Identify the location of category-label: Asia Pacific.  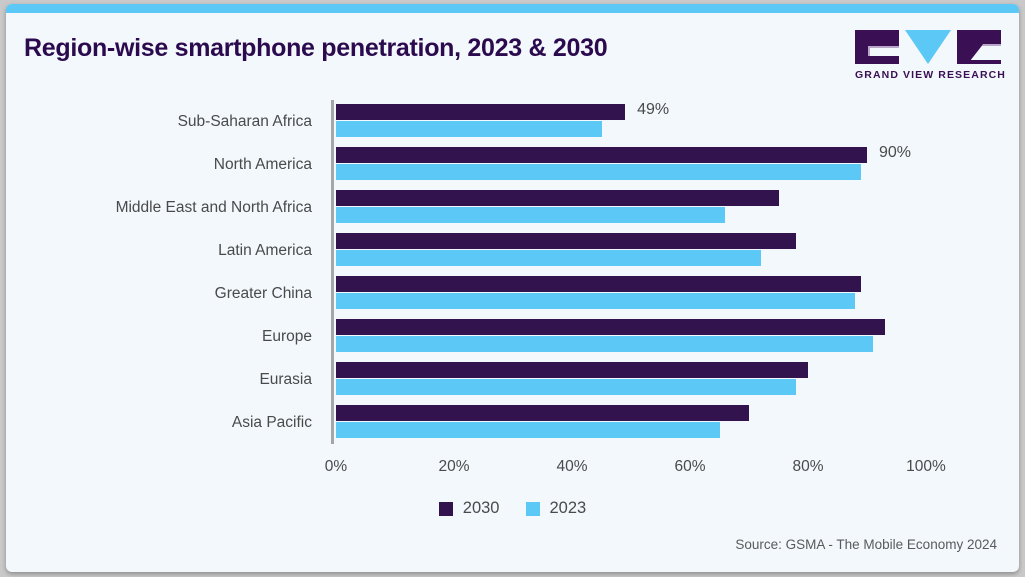
(271, 422).